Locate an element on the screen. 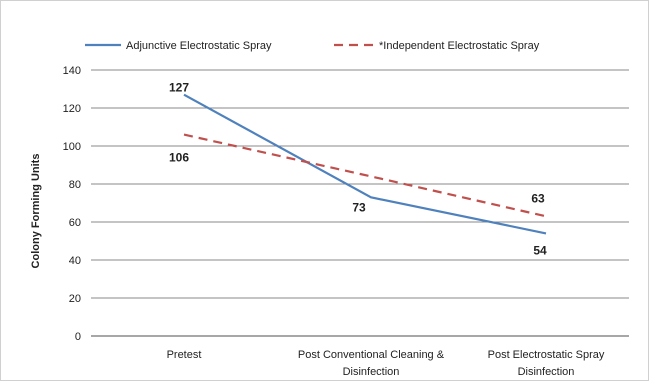 This screenshot has width=649, height=382. y-tick-label: 80 is located at coordinates (75, 185).